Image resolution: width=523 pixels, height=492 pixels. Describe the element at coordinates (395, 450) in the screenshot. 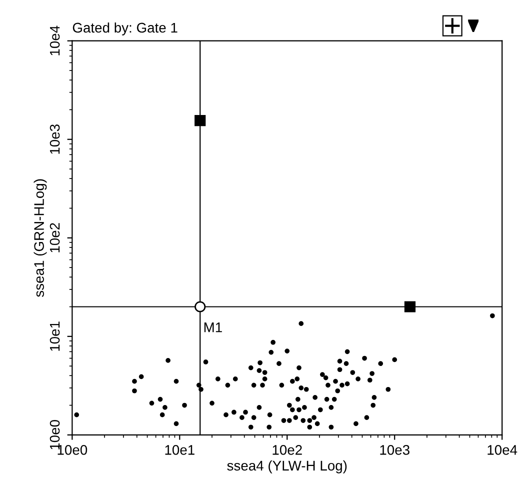

I see `x-tick-label: 10e3` at that location.